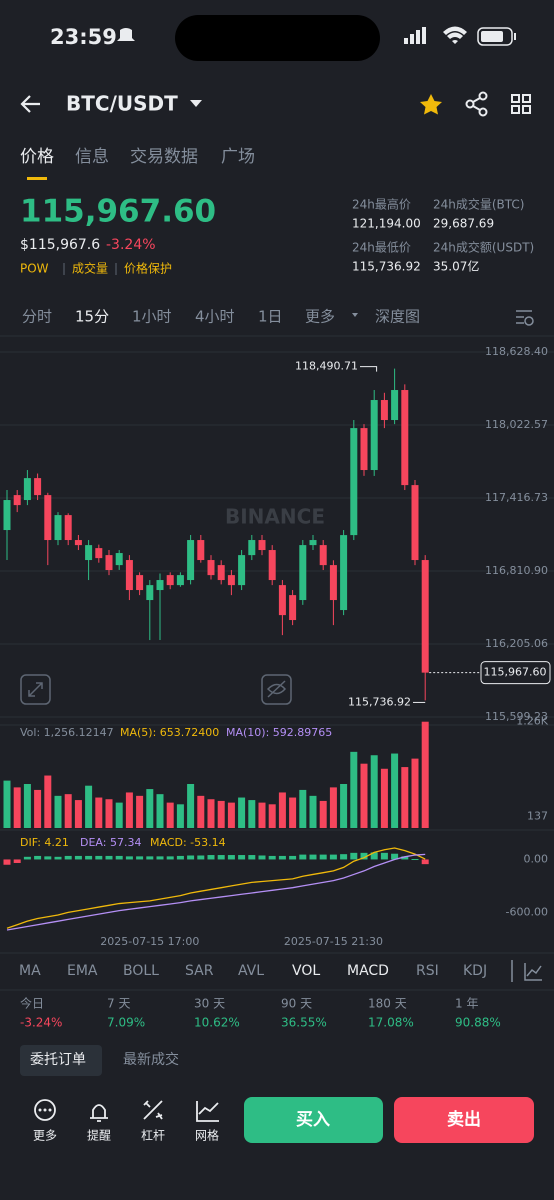 Image resolution: width=554 pixels, height=1200 pixels. Describe the element at coordinates (153, 1135) in the screenshot. I see `action-label: 杠杆` at that location.